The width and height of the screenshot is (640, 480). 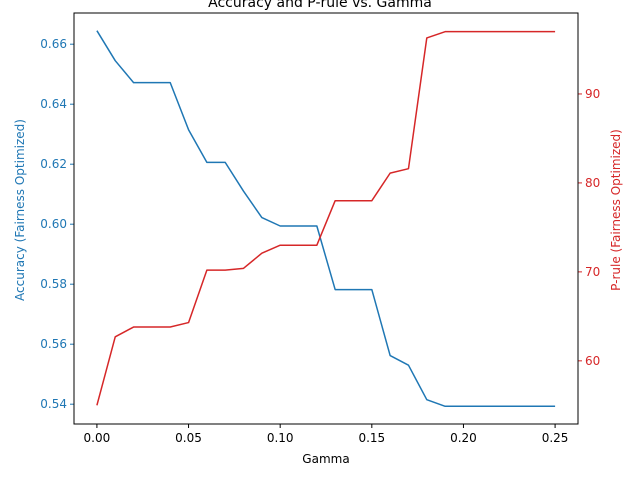 What do you see at coordinates (325, 459) in the screenshot?
I see `x-axis-label: Gamma` at bounding box center [325, 459].